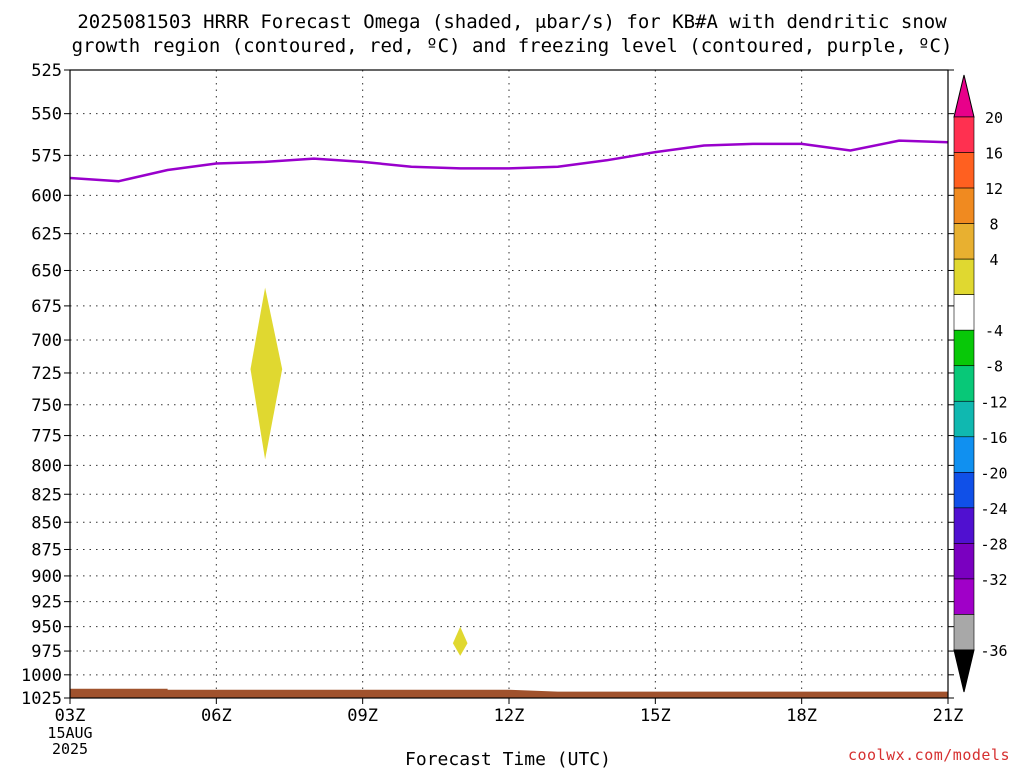  Describe the element at coordinates (46, 71) in the screenshot. I see `y-tick-label: 525` at that location.